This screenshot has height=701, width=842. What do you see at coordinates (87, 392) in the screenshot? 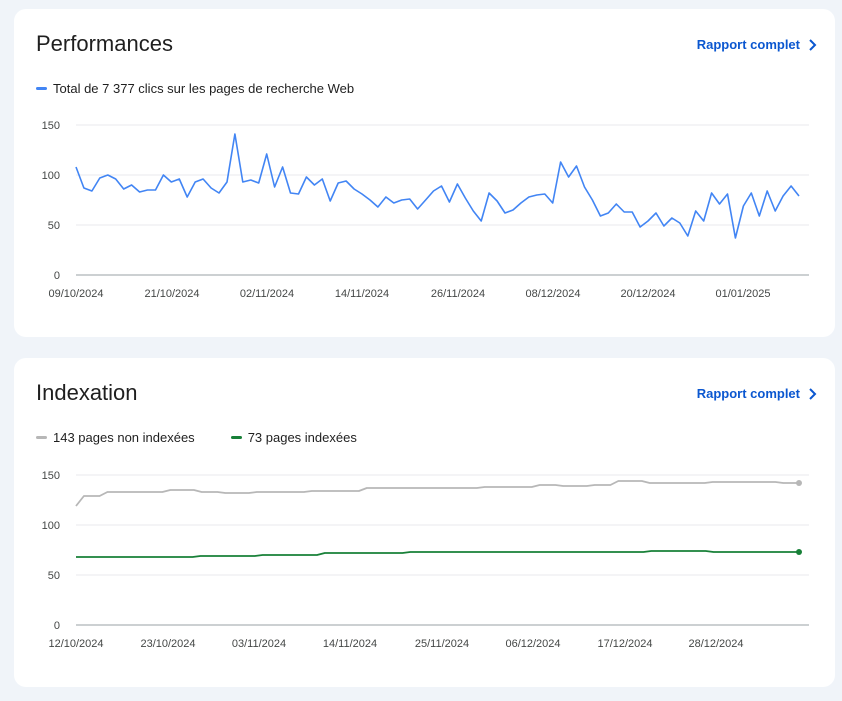
I see `indexation-title: Indexation` at bounding box center [87, 392].